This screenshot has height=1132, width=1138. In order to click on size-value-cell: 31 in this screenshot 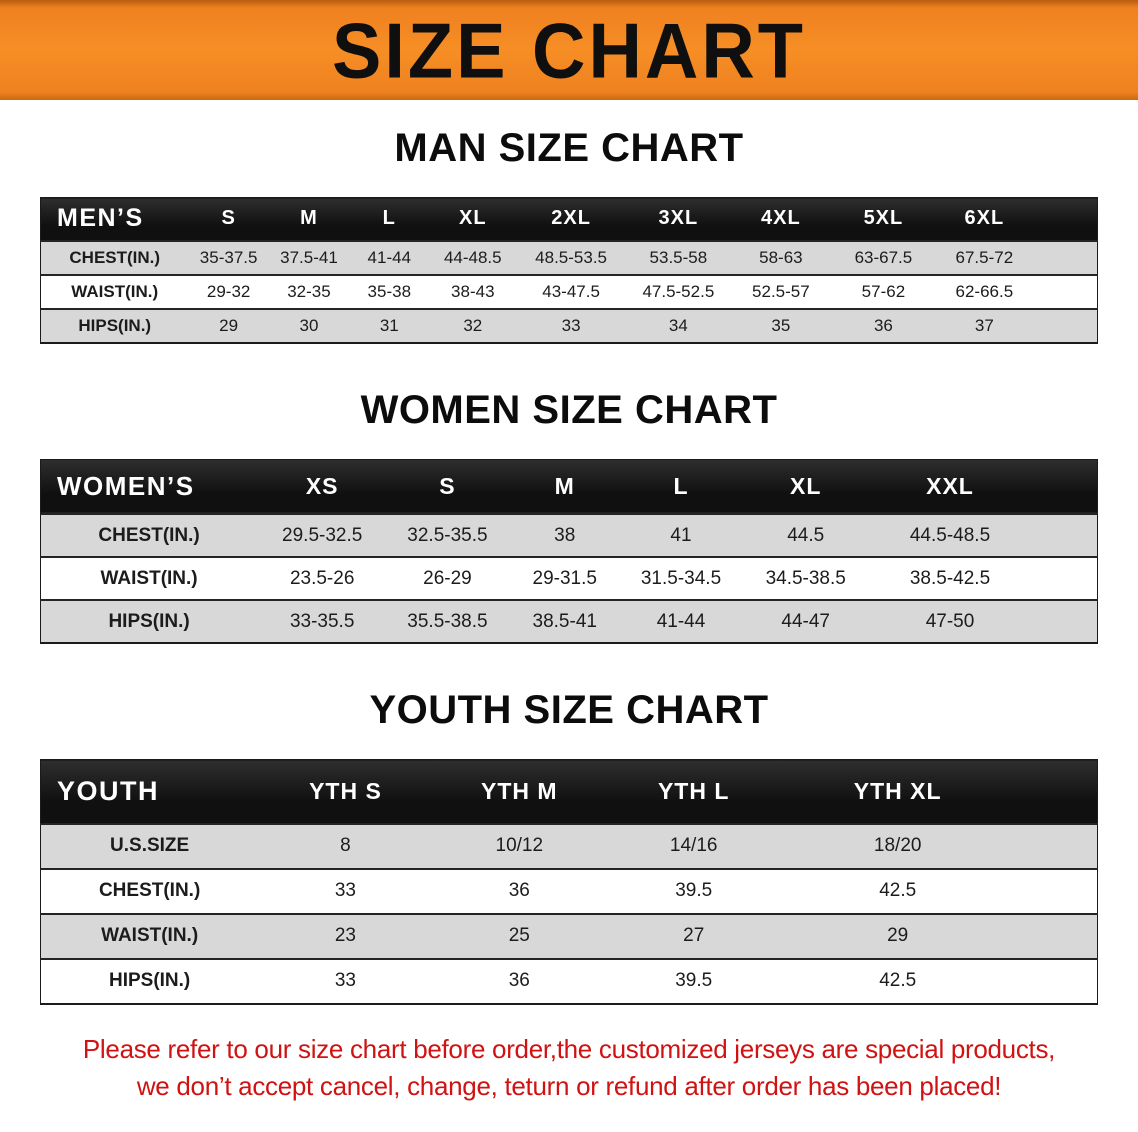, I will do `click(389, 325)`.